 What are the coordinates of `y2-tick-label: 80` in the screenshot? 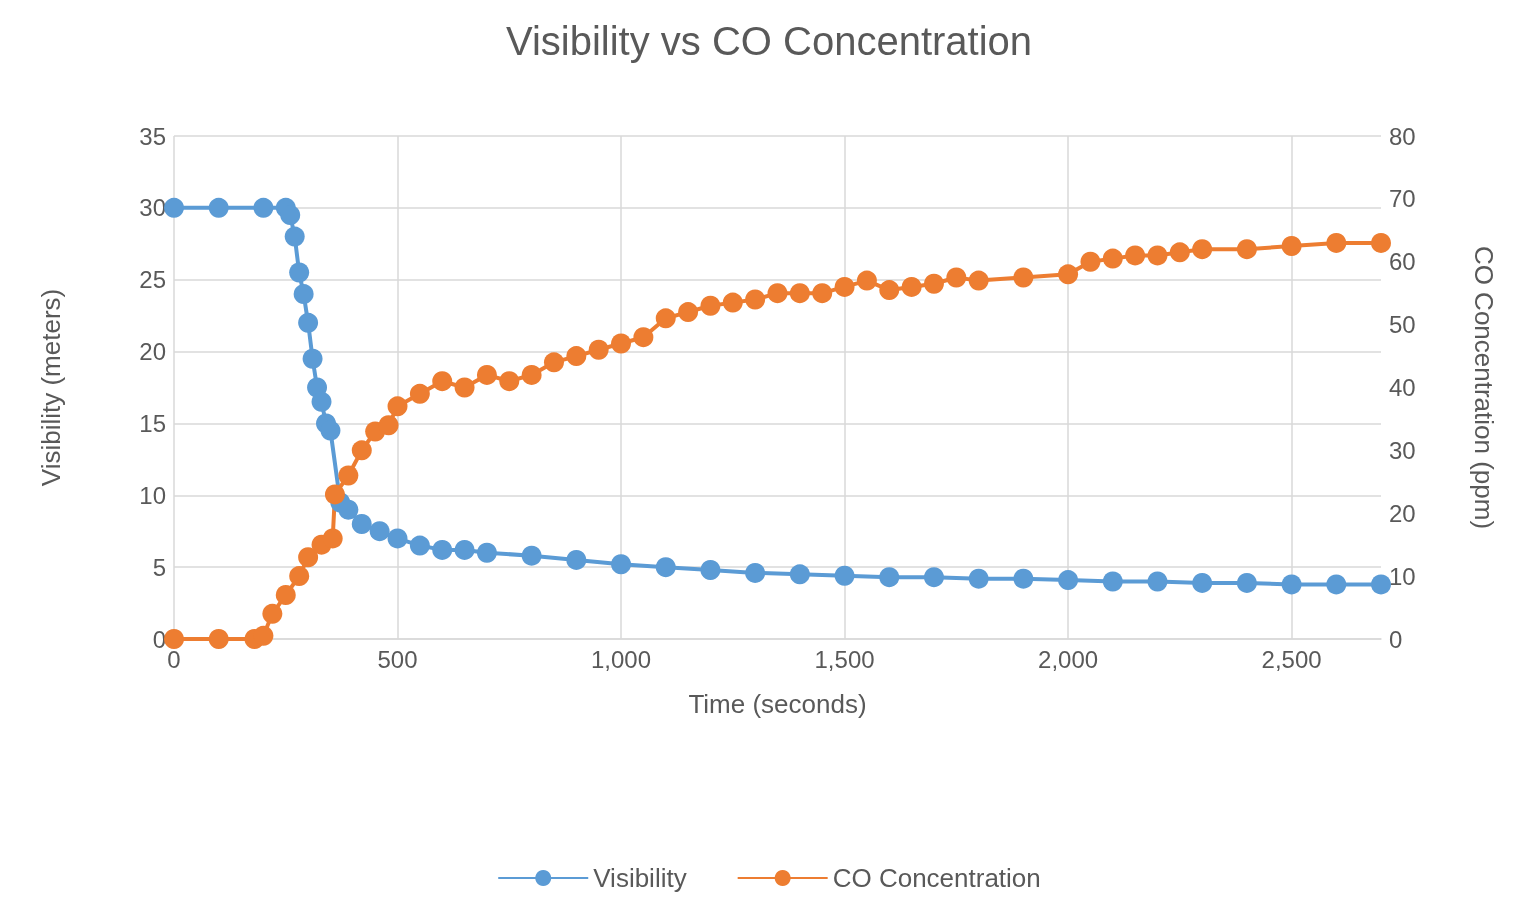 It's located at (1402, 136).